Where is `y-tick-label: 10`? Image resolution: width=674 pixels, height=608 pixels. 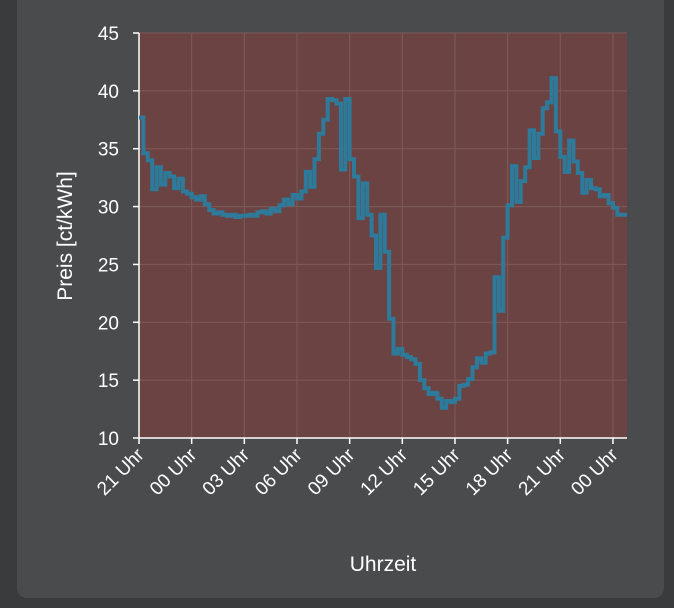
y-tick-label: 10 is located at coordinates (108, 439).